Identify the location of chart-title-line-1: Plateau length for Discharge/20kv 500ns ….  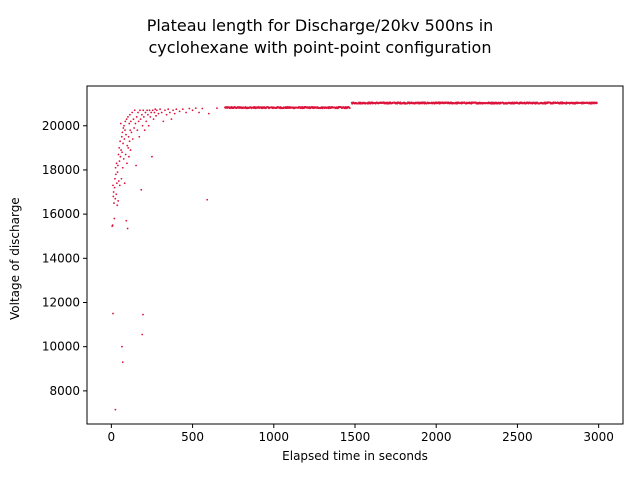
(320, 25).